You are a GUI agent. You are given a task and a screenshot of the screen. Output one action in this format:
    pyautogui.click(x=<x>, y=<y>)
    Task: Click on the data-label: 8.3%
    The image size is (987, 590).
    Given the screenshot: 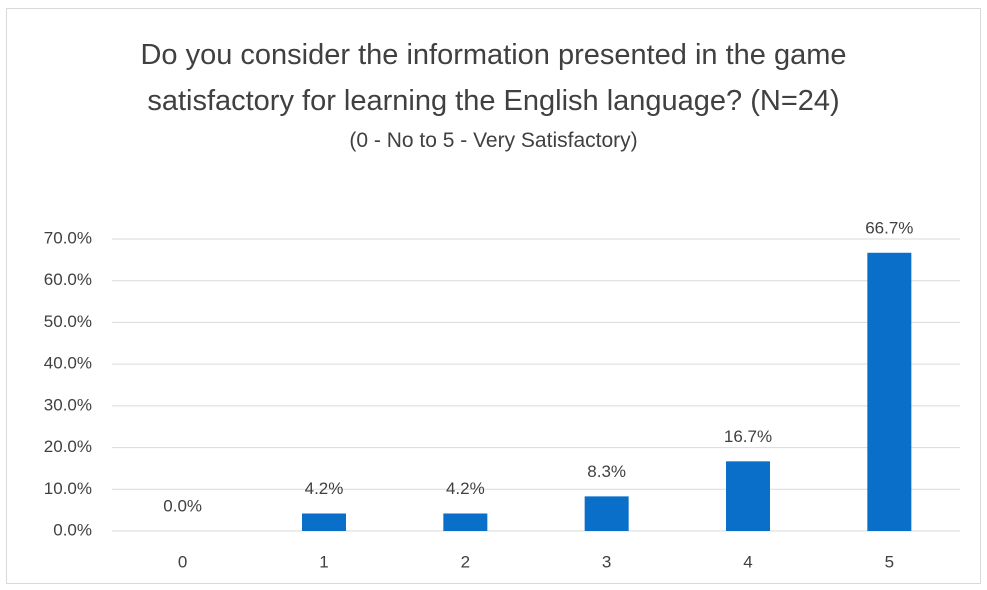 What is the action you would take?
    pyautogui.click(x=606, y=471)
    